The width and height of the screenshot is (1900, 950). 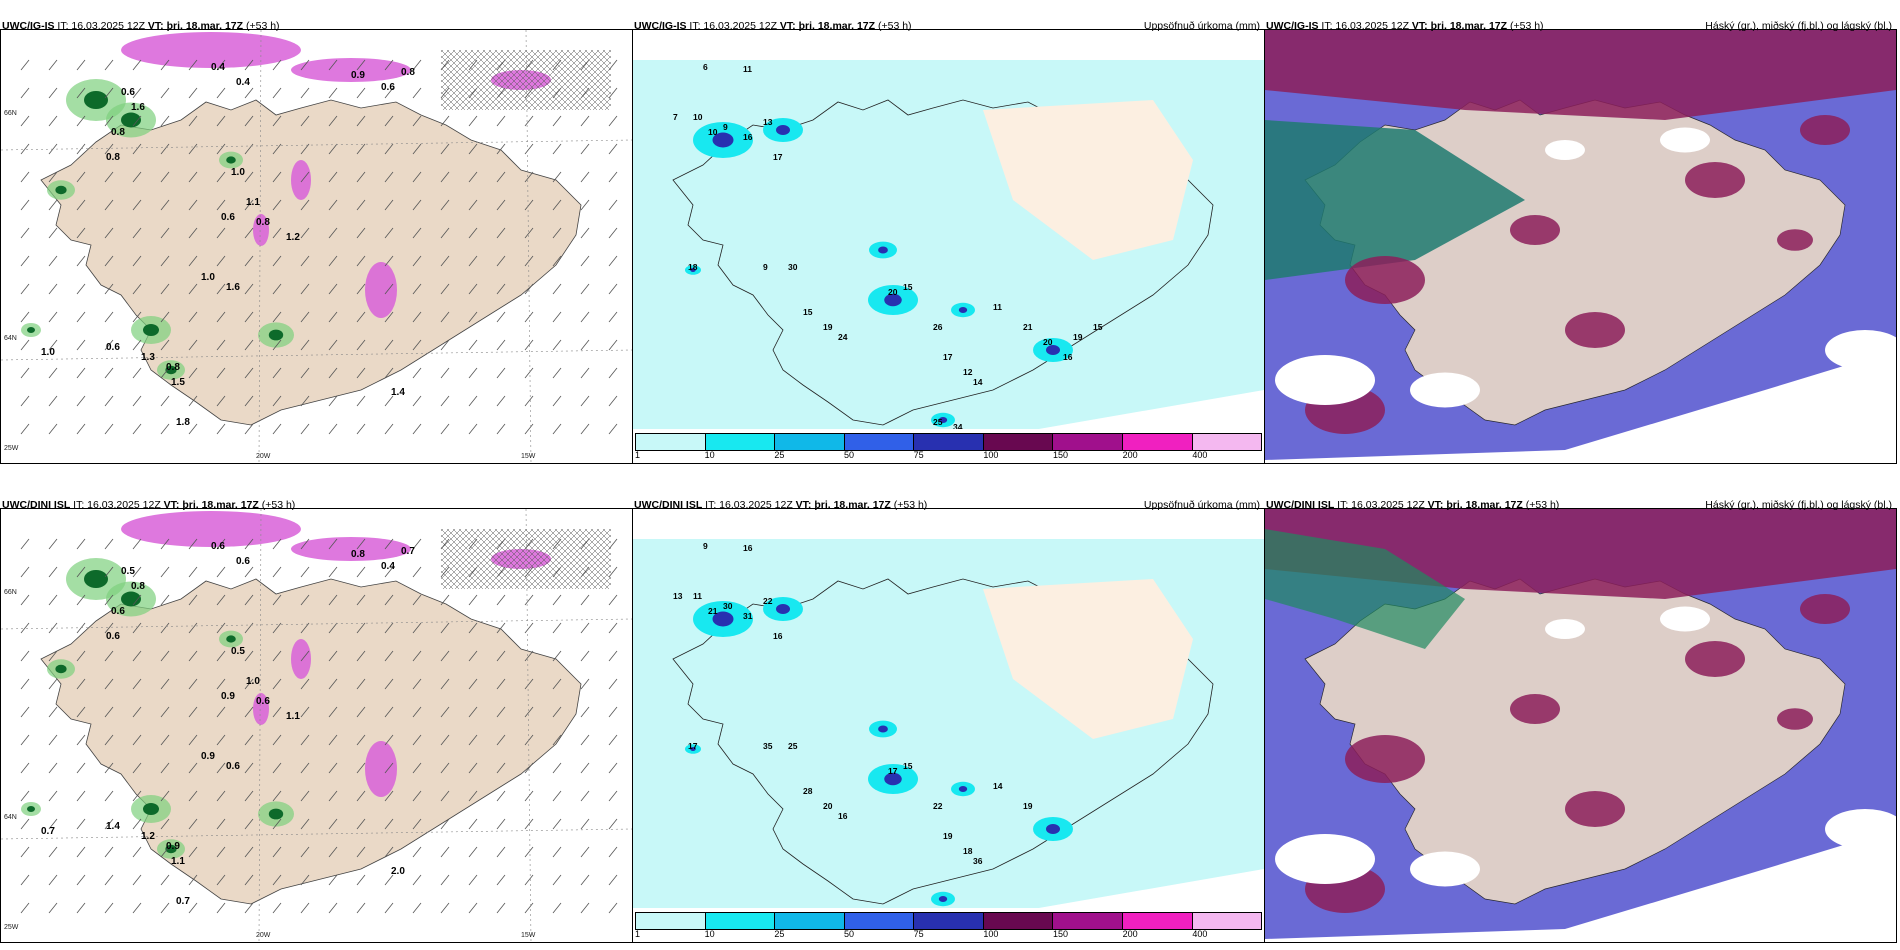 What do you see at coordinates (208, 277) in the screenshot?
I see `precip-value-label: 1.0` at bounding box center [208, 277].